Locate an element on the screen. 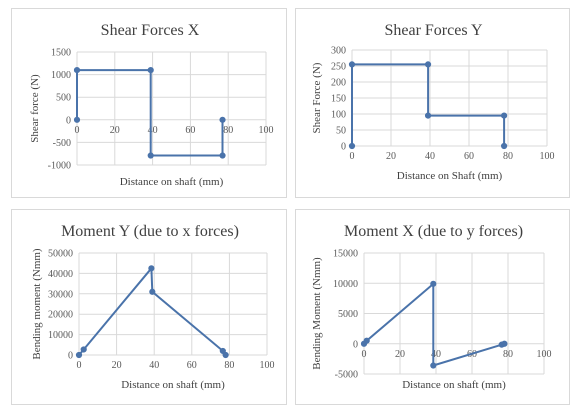 The width and height of the screenshot is (575, 411). y-tick-label: 30000 is located at coordinates (60, 294).